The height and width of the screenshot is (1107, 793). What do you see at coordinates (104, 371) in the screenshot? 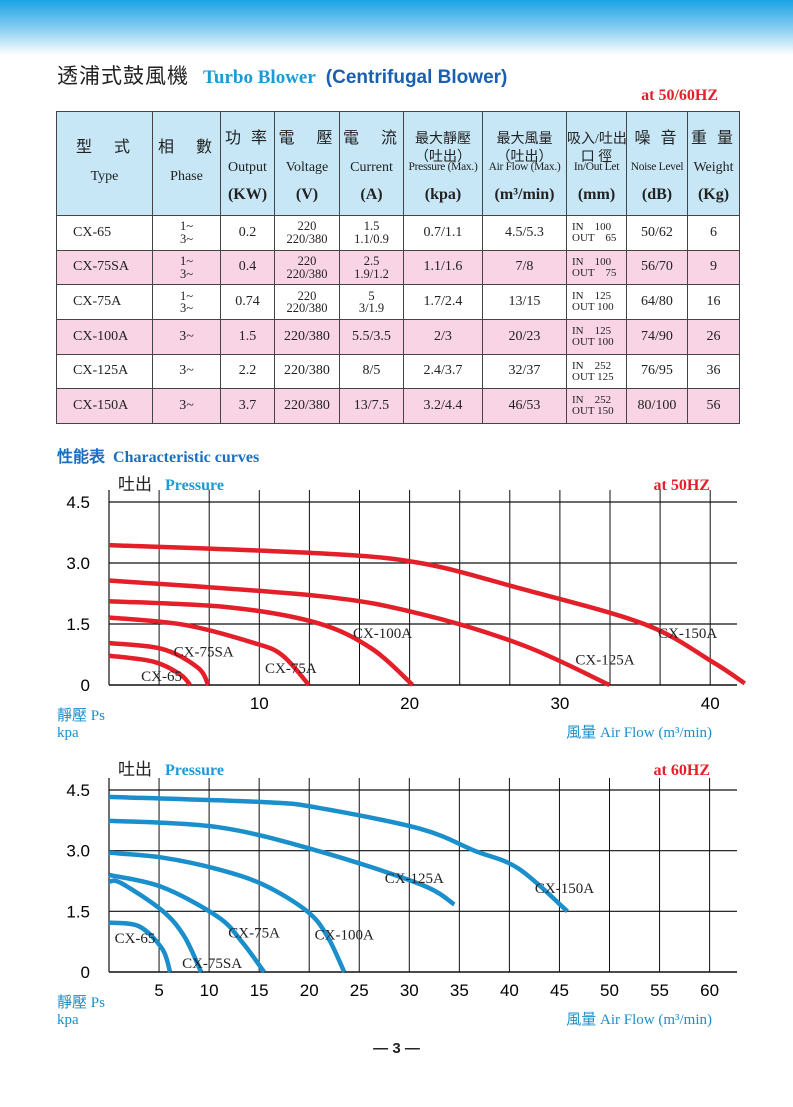
I see `table-cell: CX-125A` at bounding box center [104, 371].